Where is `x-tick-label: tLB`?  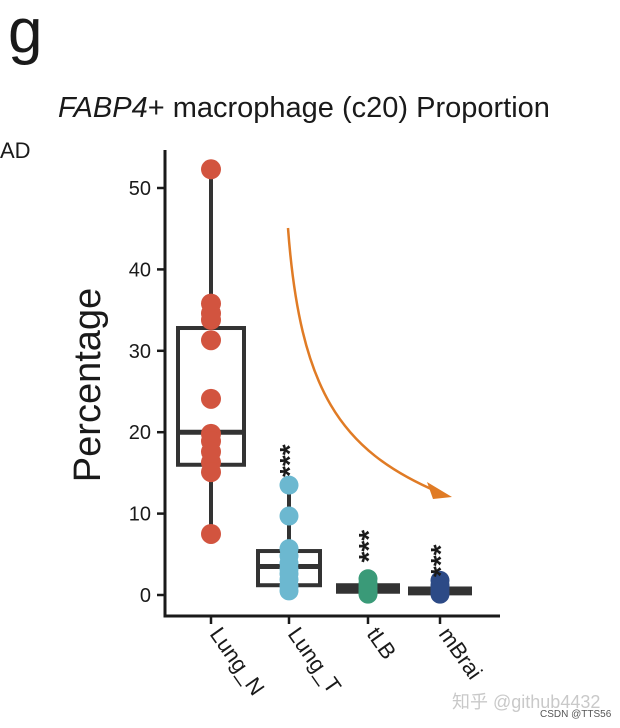 x-tick-label: tLB is located at coordinates (381, 643).